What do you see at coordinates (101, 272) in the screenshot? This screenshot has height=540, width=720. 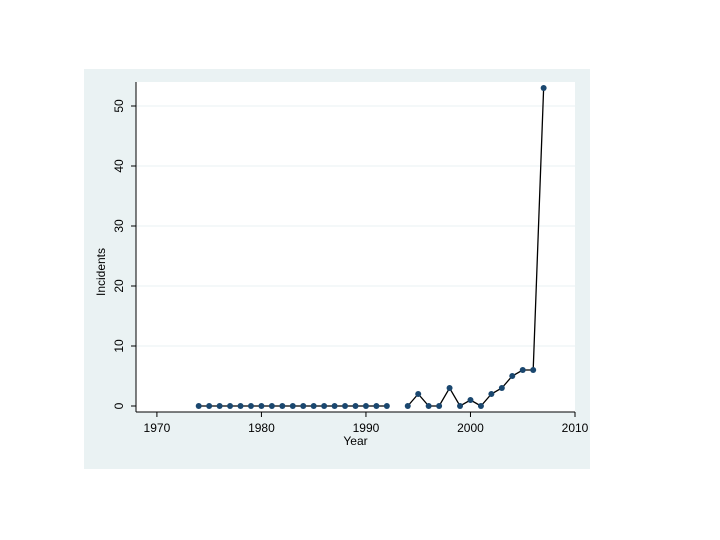 I see `y-axis-label: Incidents` at bounding box center [101, 272].